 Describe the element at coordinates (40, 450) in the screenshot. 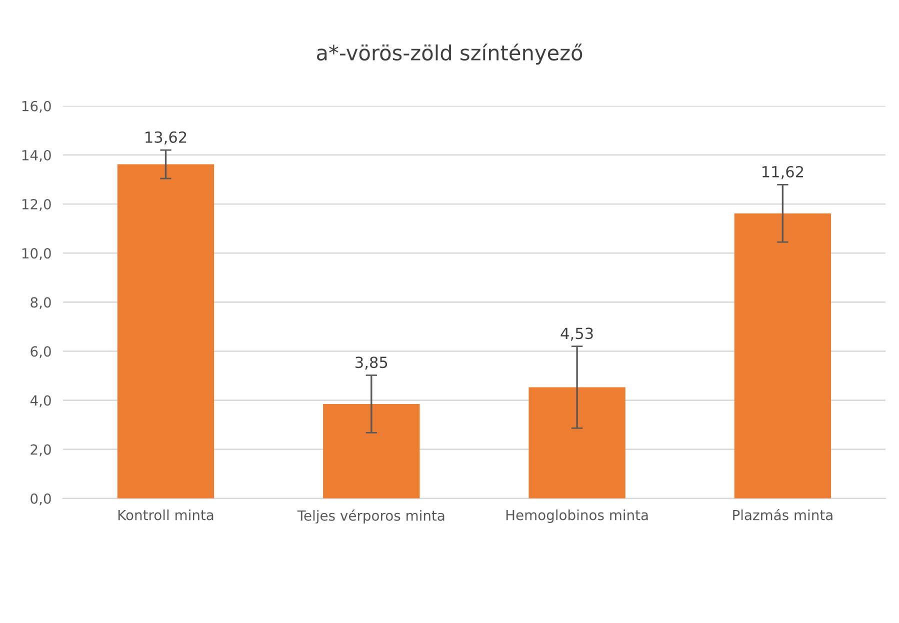

I see `y-tick-label: 2,0` at that location.